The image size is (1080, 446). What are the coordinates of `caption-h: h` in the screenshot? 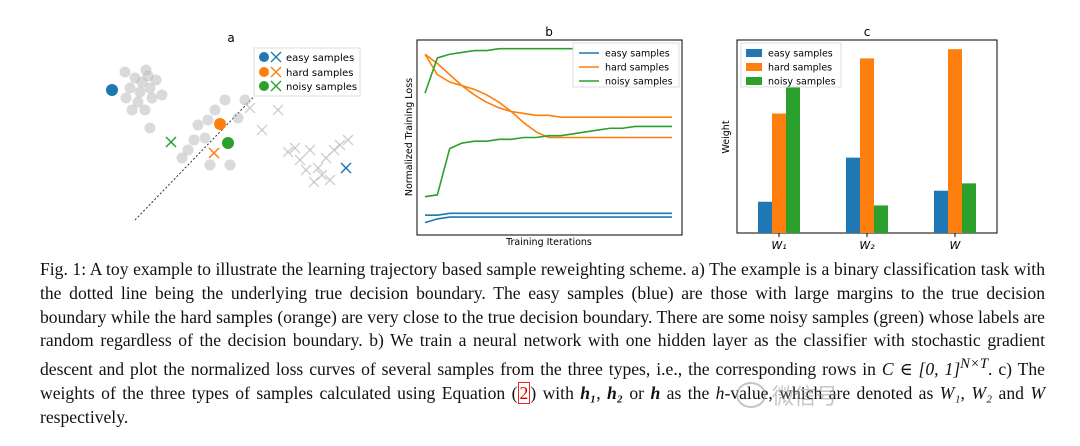 It's located at (655, 392).